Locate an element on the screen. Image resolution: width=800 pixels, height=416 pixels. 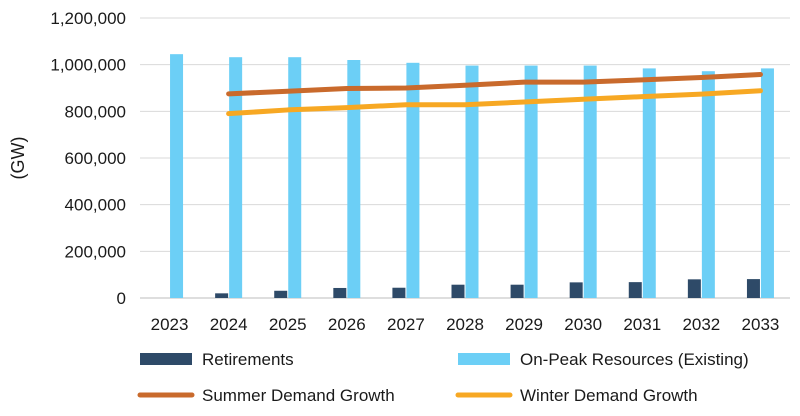
x-tick-label: 2031 is located at coordinates (642, 324).